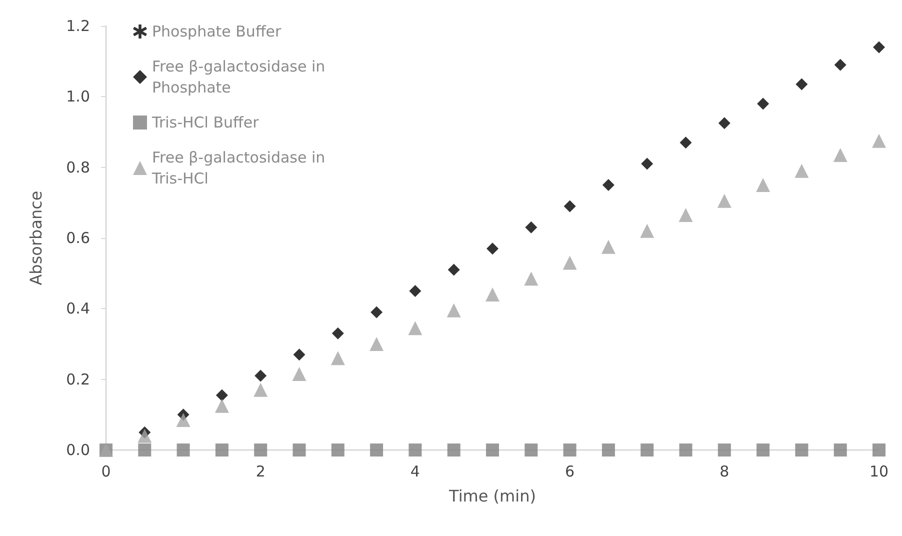  What do you see at coordinates (106, 471) in the screenshot?
I see `x-tick-label: 0` at bounding box center [106, 471].